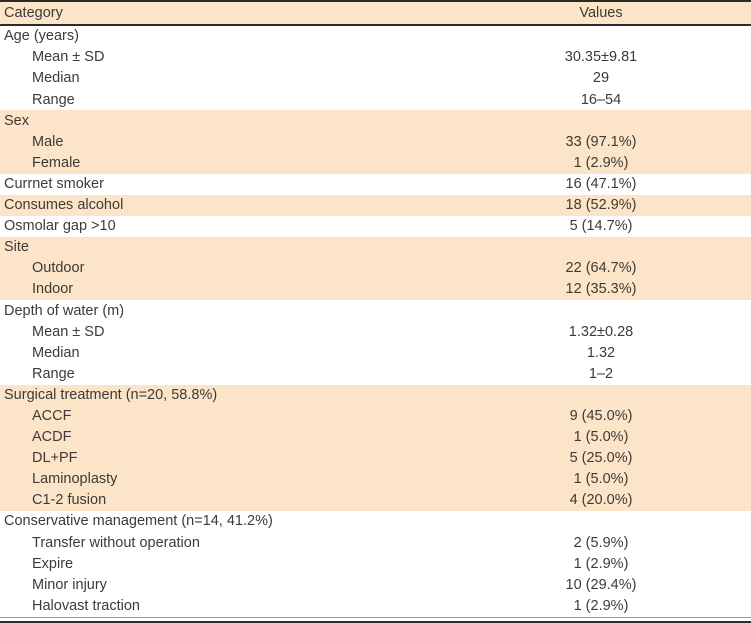 The height and width of the screenshot is (623, 751). I want to click on table-row: Transfer without operation 2 (5.9%), so click(375, 542).